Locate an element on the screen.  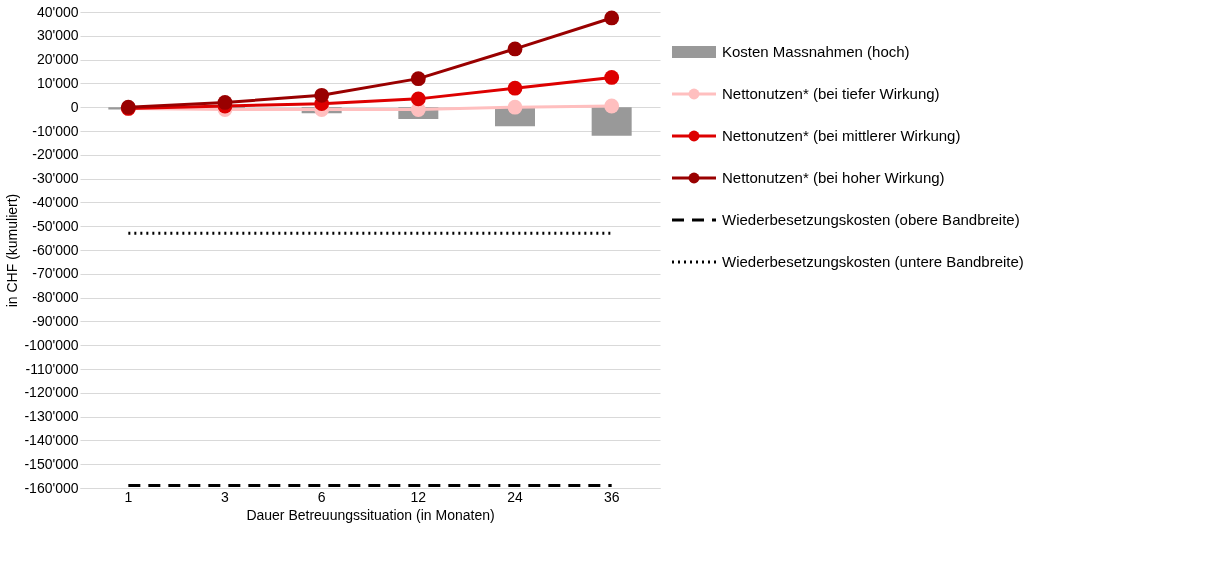
y-tick-label: -150'000 is located at coordinates (51, 463).